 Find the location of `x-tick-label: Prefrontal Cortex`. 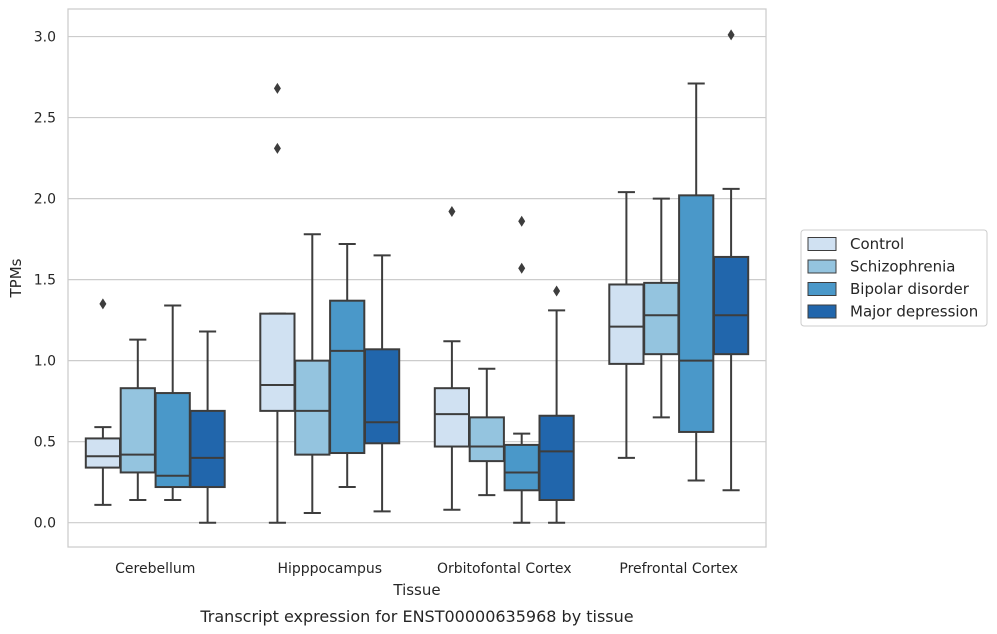

x-tick-label: Prefrontal Cortex is located at coordinates (678, 569).